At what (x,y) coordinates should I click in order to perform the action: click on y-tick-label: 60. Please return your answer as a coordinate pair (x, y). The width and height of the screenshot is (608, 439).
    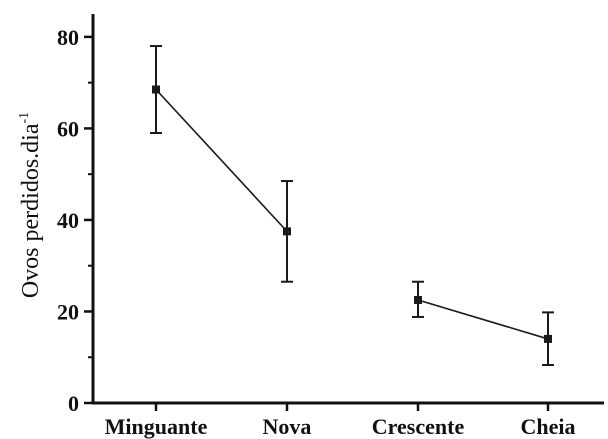
    Looking at the image, I should click on (68, 128).